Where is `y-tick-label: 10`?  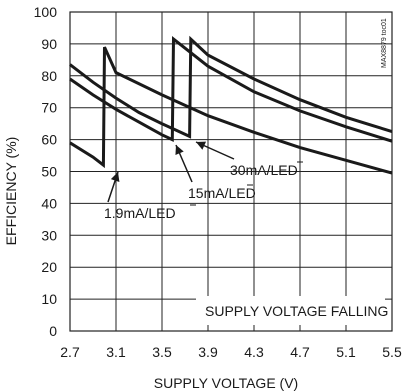
y-tick-label: 10 is located at coordinates (49, 299).